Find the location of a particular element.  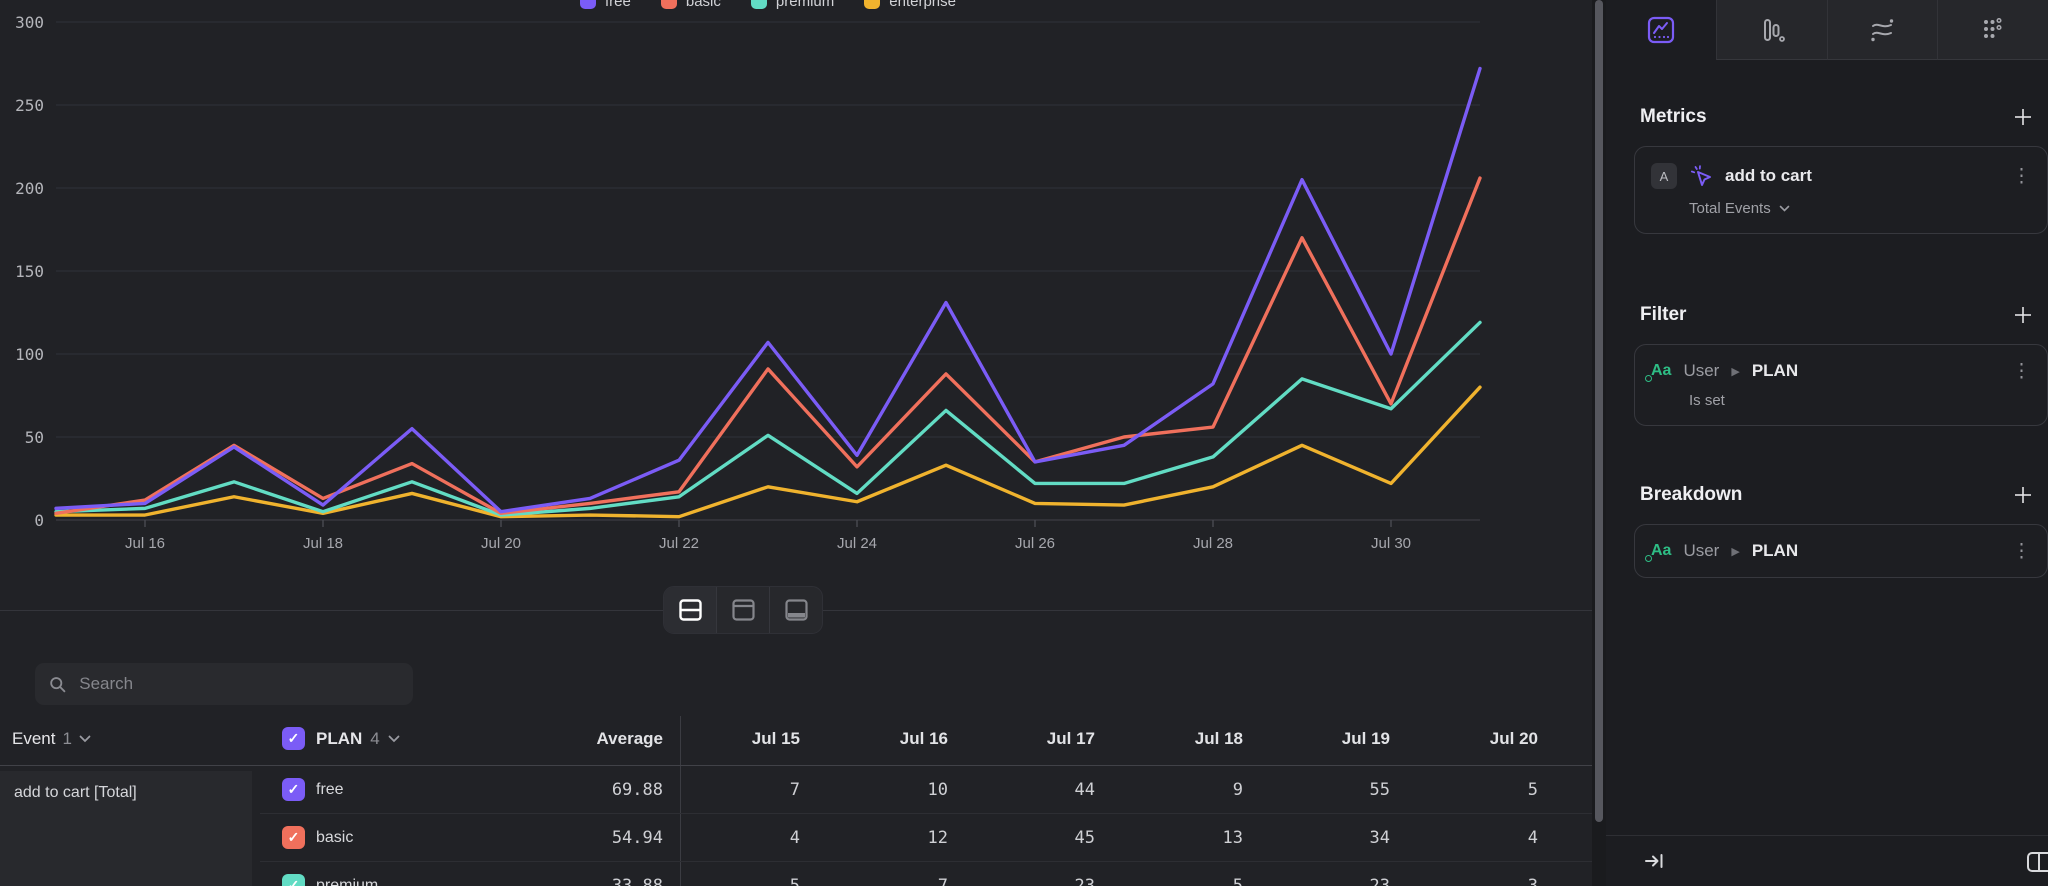

tab-stream-chart is located at coordinates (1882, 30).